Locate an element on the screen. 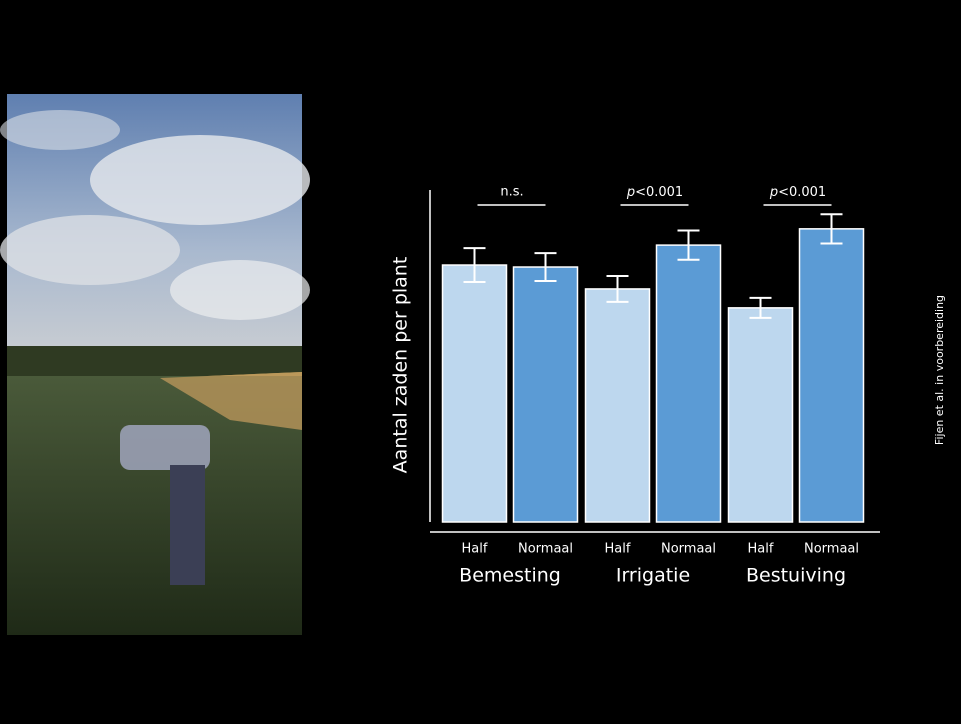  y-axis-label: Aantal zaden per plant is located at coordinates (401, 365).